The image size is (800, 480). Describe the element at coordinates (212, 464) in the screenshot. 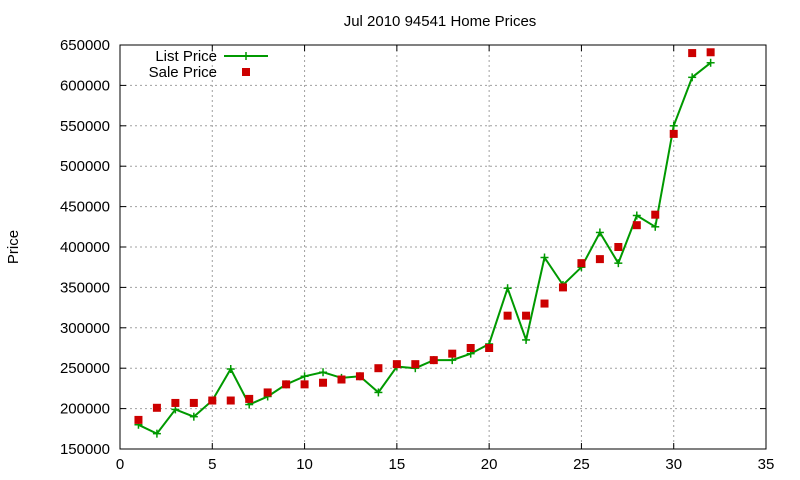

I see `x-tick-label: 5` at that location.